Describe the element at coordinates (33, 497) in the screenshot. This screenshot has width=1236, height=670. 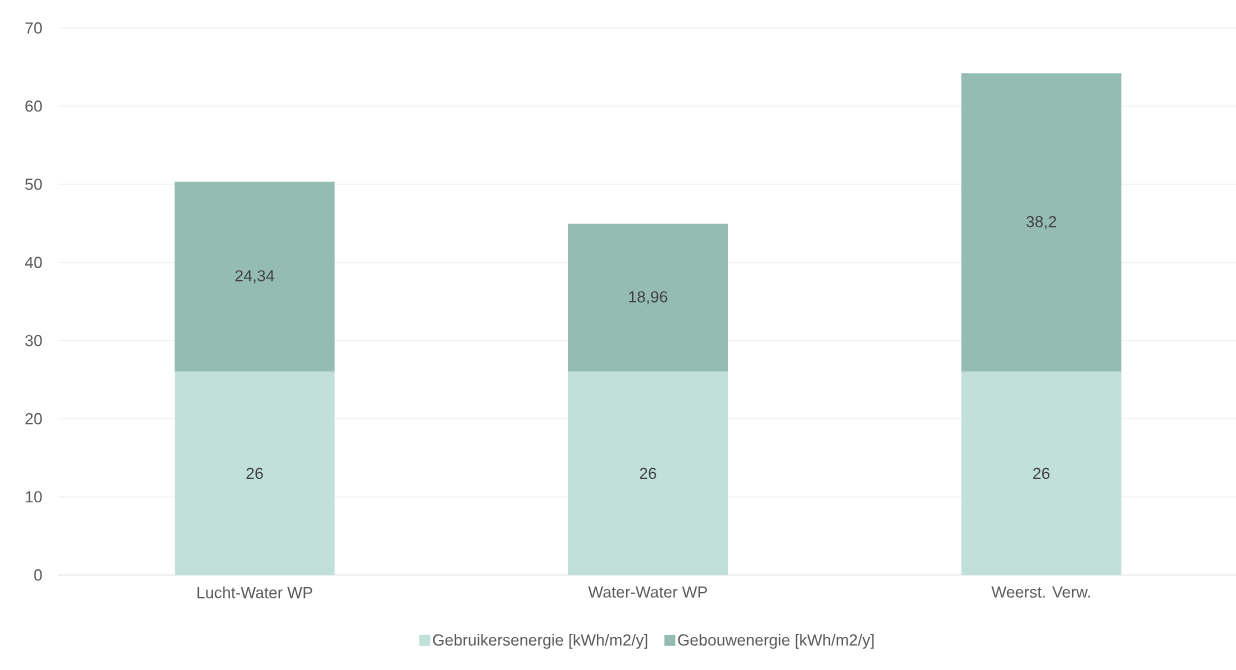
I see `y-tick-label: 10` at that location.